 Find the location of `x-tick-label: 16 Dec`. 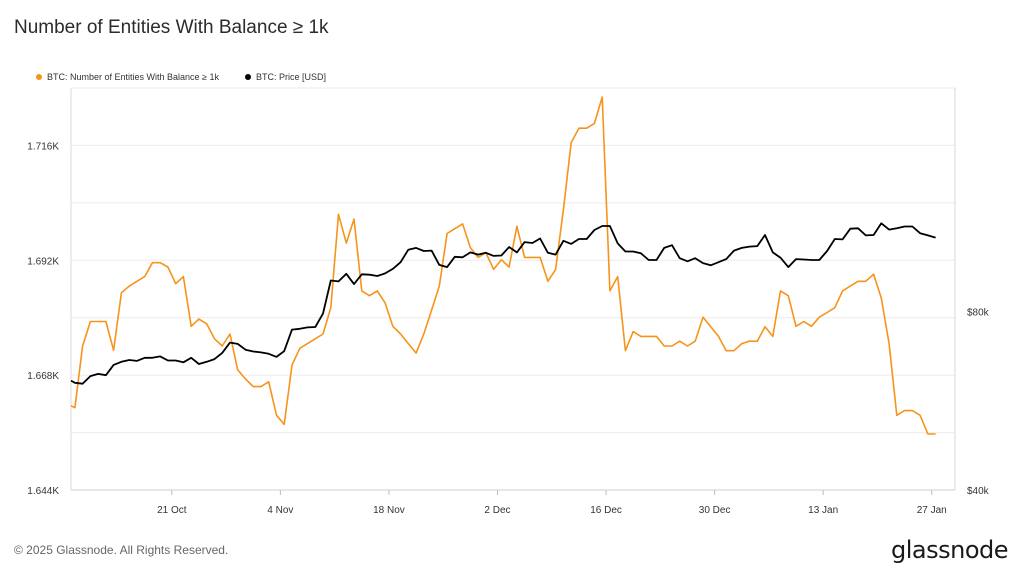

x-tick-label: 16 Dec is located at coordinates (606, 510).